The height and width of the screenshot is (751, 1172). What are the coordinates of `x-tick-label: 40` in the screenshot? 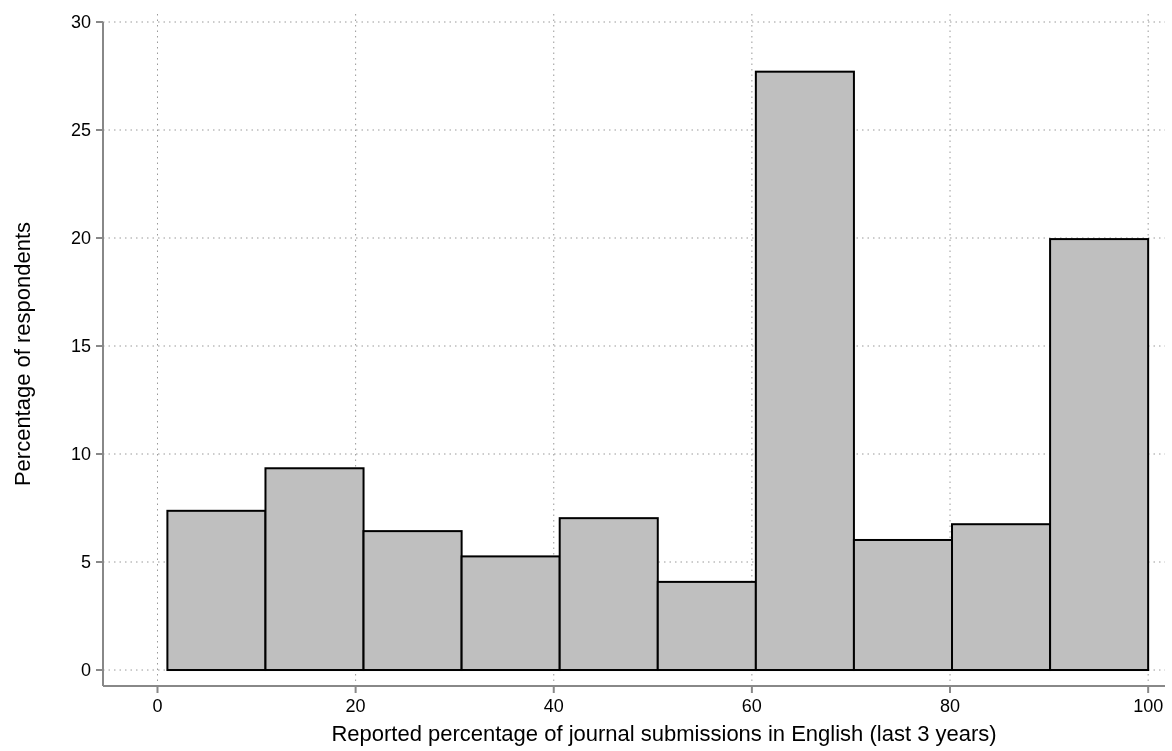 It's located at (553, 706).